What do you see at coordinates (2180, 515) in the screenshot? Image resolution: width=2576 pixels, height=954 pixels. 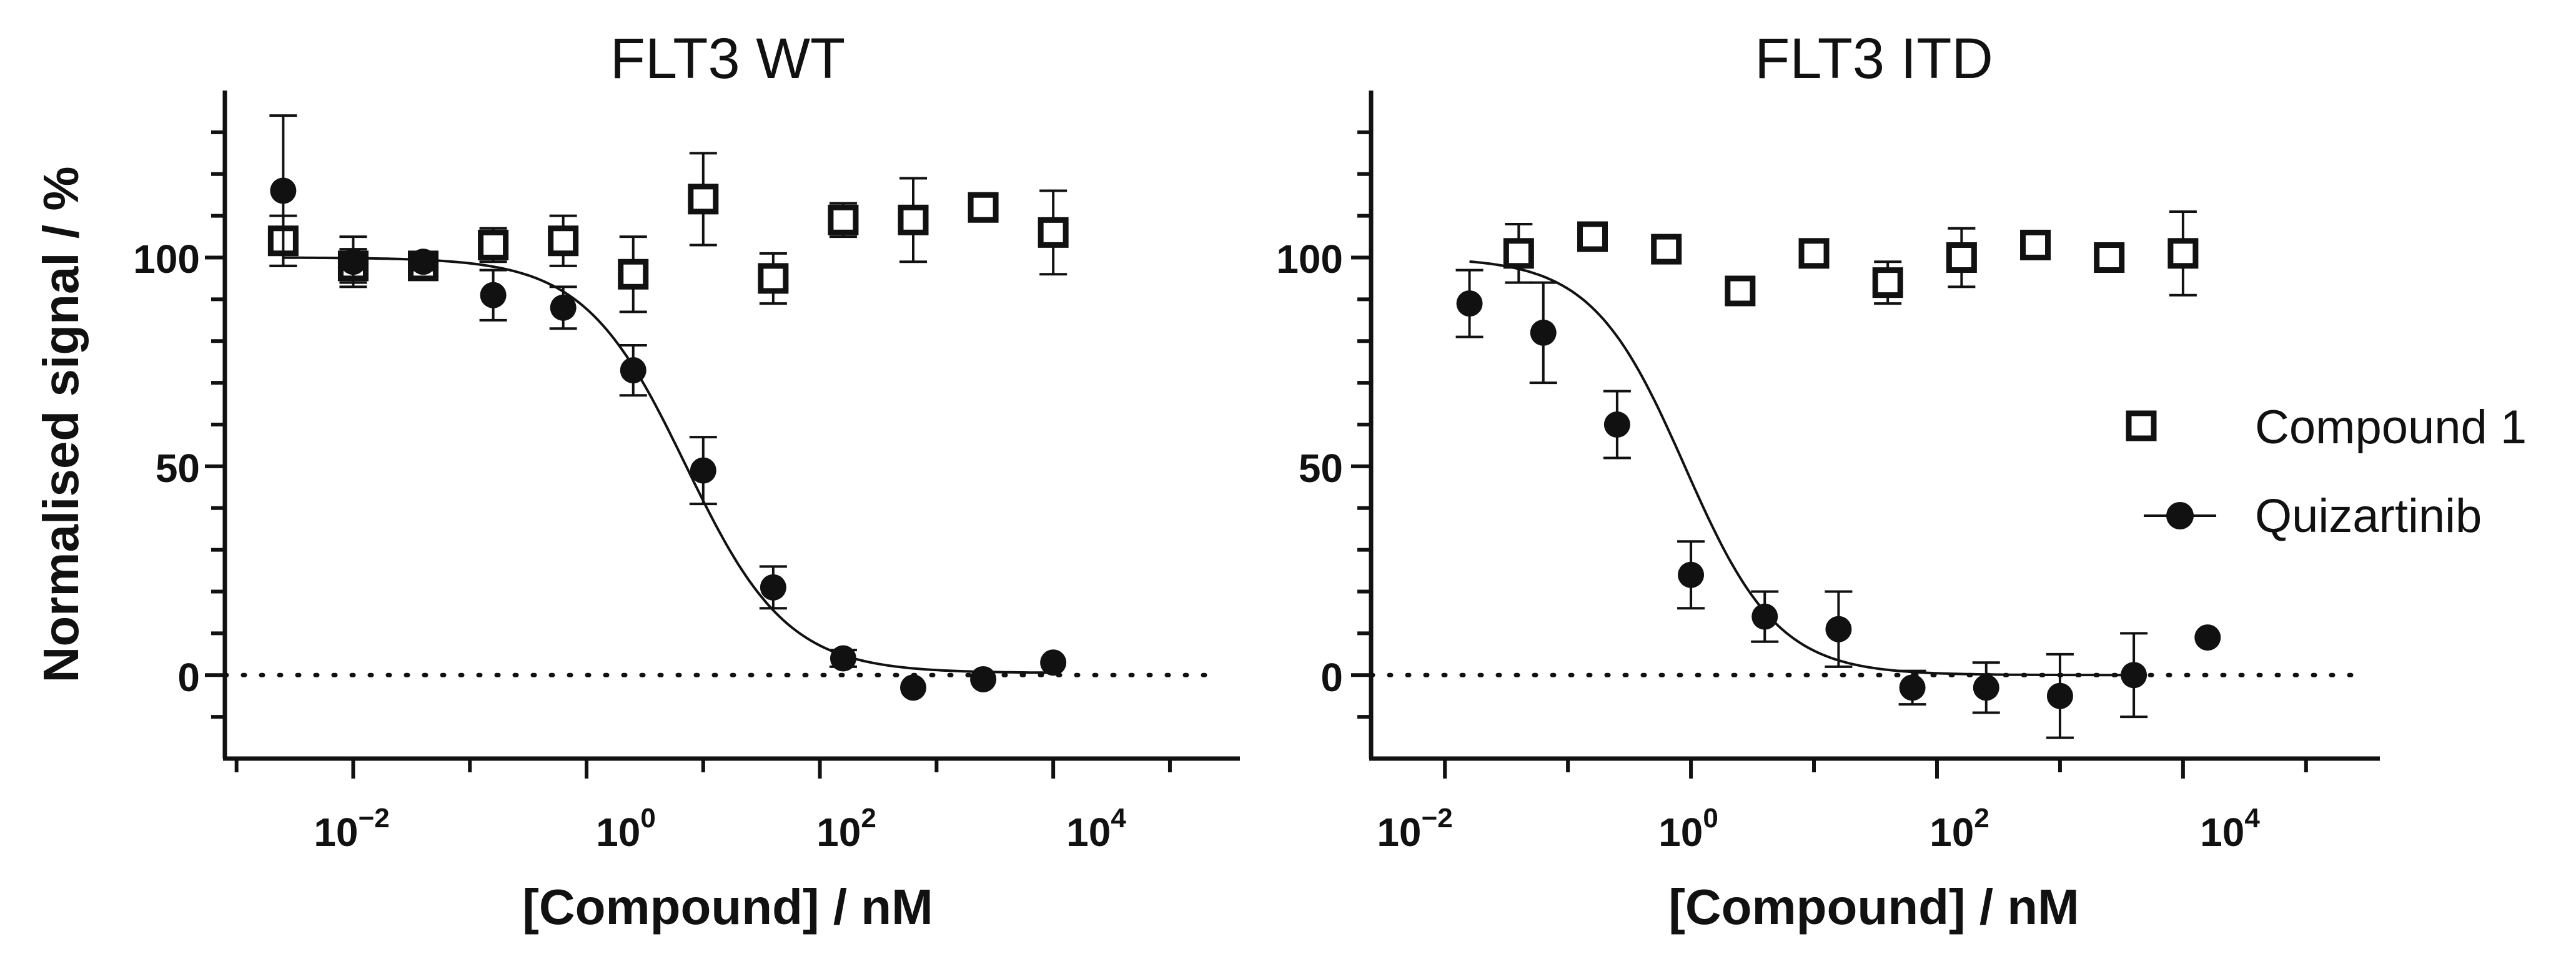 I see `legend-circle-marker` at bounding box center [2180, 515].